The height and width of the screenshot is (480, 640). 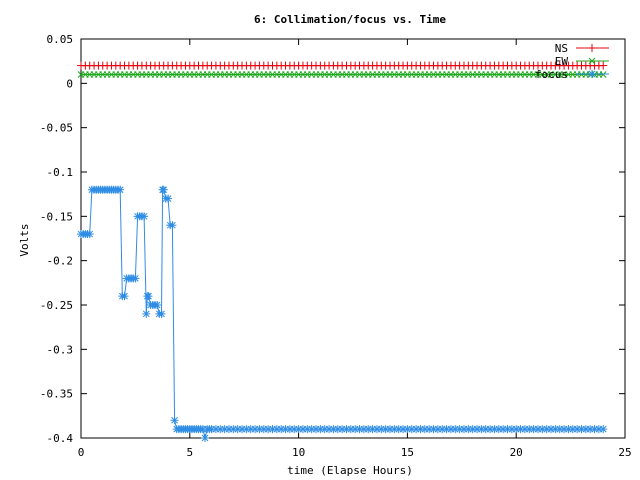 What do you see at coordinates (56, 305) in the screenshot?
I see `y-tick-label: -0.25` at bounding box center [56, 305].